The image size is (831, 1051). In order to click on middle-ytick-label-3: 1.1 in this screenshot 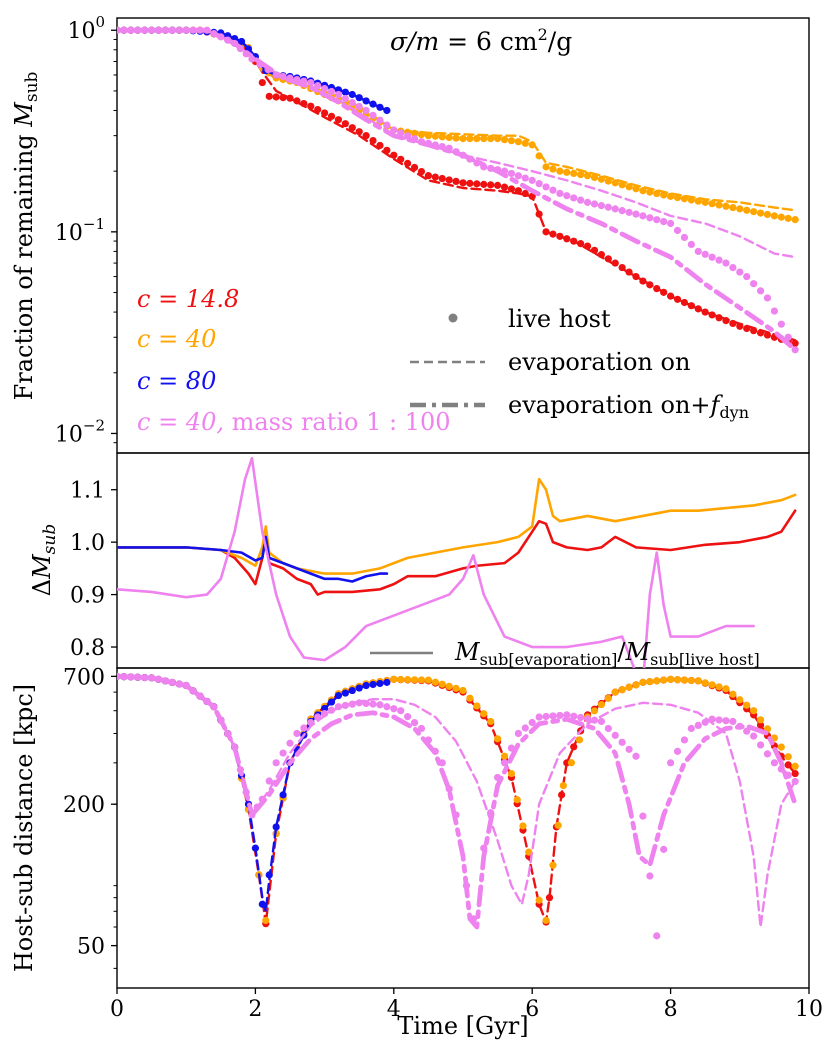, I will do `click(87, 491)`.